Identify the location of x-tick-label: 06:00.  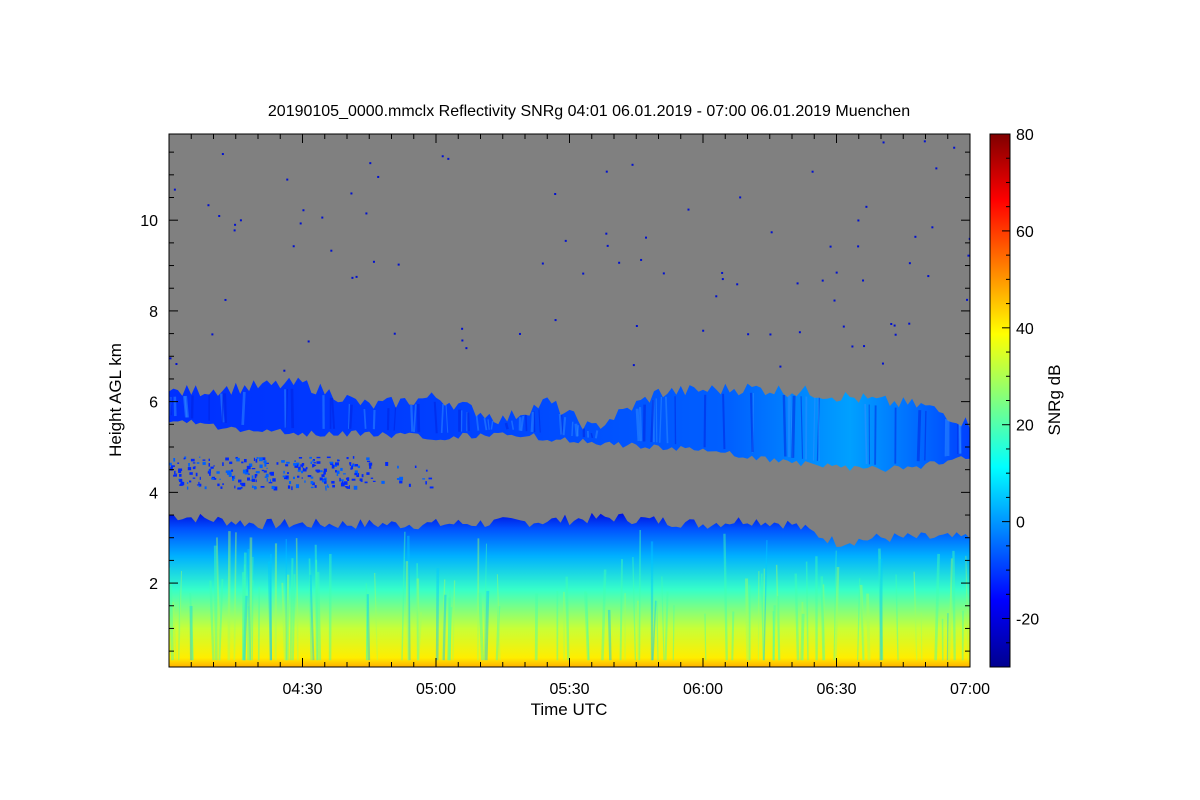
(703, 689).